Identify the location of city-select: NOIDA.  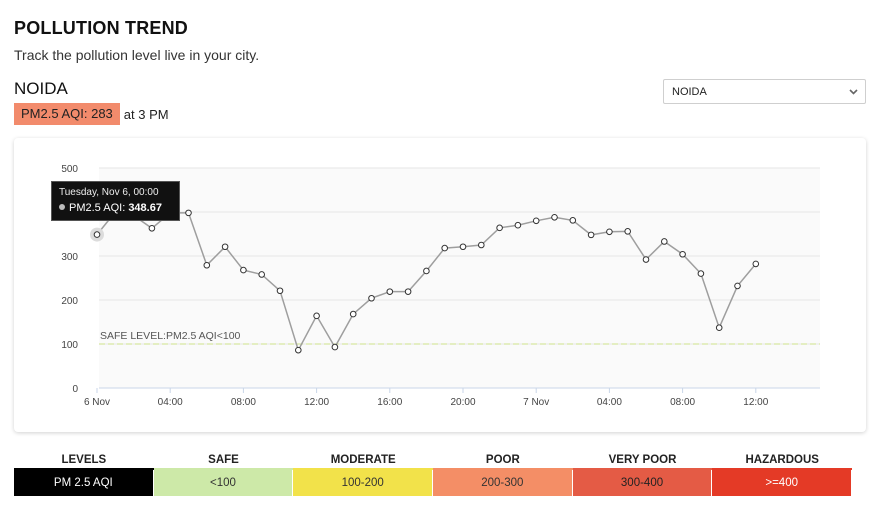
(764, 91).